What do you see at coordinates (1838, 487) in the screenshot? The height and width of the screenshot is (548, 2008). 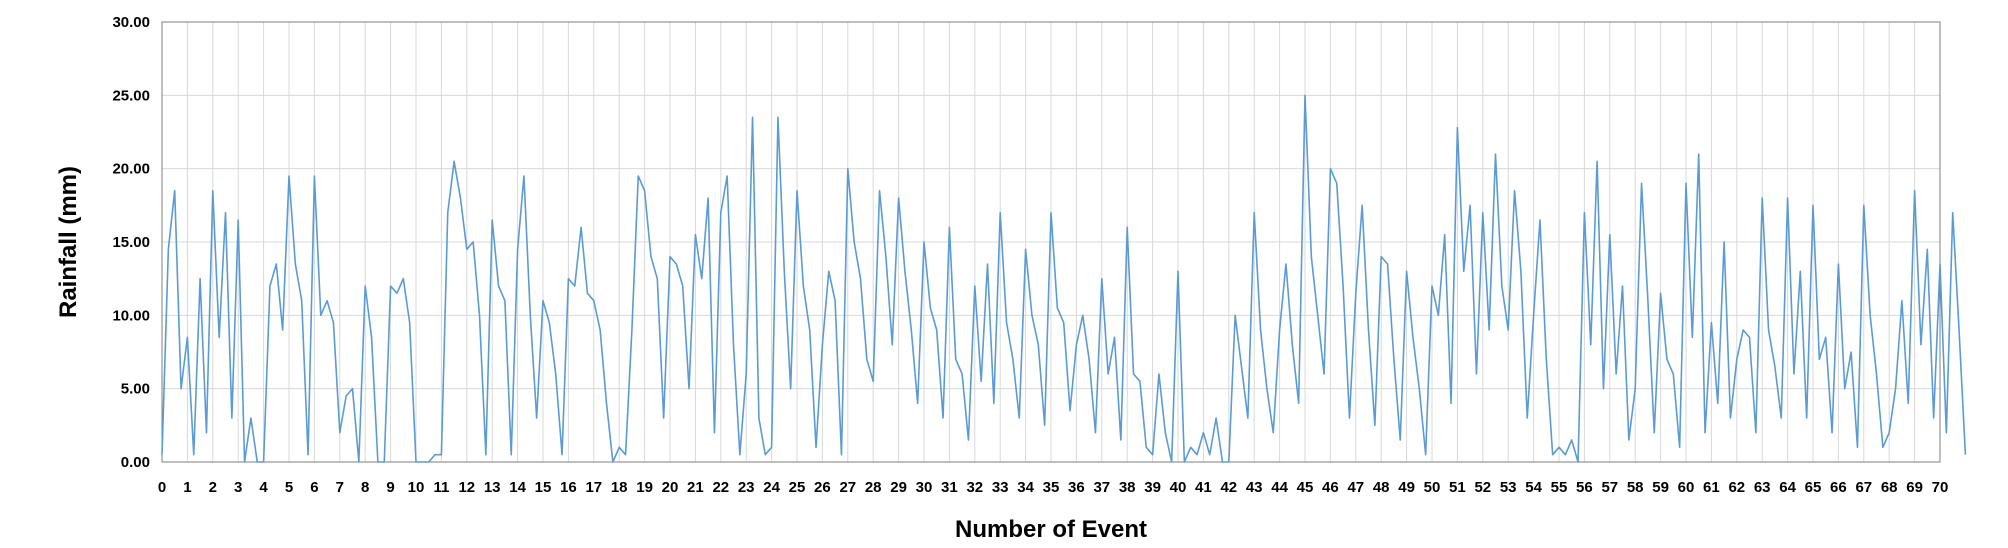 I see `x-tick-label: 66` at bounding box center [1838, 487].